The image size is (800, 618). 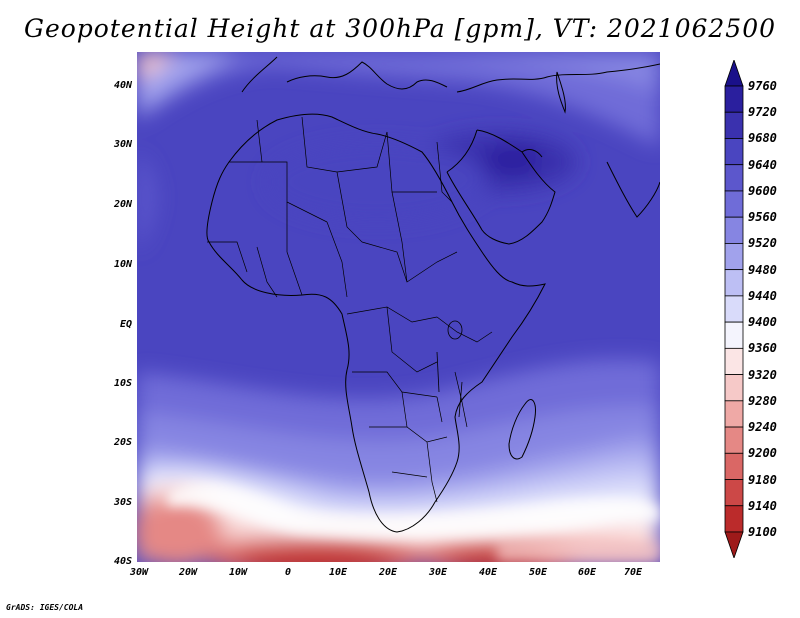 I want to click on colorbar-label: 9640, so click(x=762, y=164).